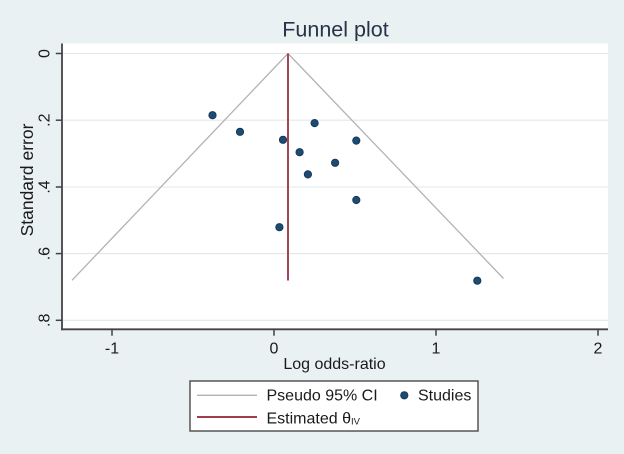 The height and width of the screenshot is (454, 624). I want to click on svg-text: .4, so click(45, 186).